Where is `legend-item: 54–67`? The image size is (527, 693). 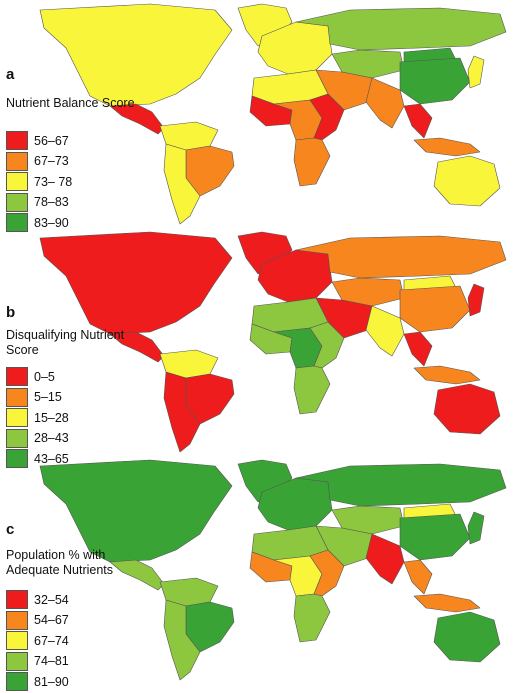
legend-item: 54–67 is located at coordinates (37, 620).